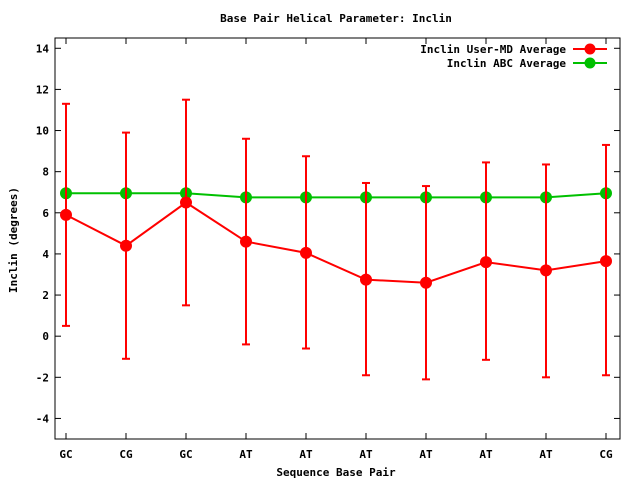 The image size is (640, 480). What do you see at coordinates (43, 48) in the screenshot?
I see `y-tick-label: 14` at bounding box center [43, 48].